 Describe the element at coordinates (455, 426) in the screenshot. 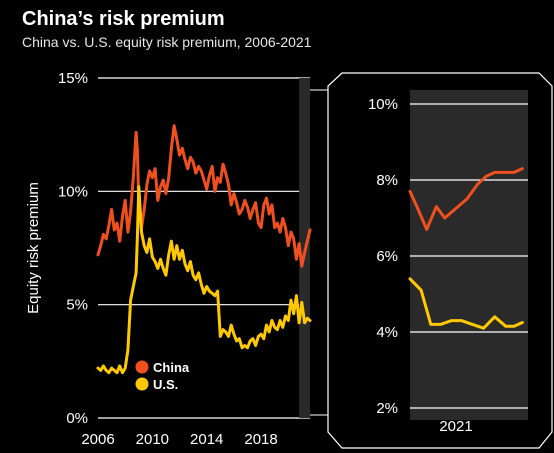

I see `inset-x-tick-label: 2021` at that location.